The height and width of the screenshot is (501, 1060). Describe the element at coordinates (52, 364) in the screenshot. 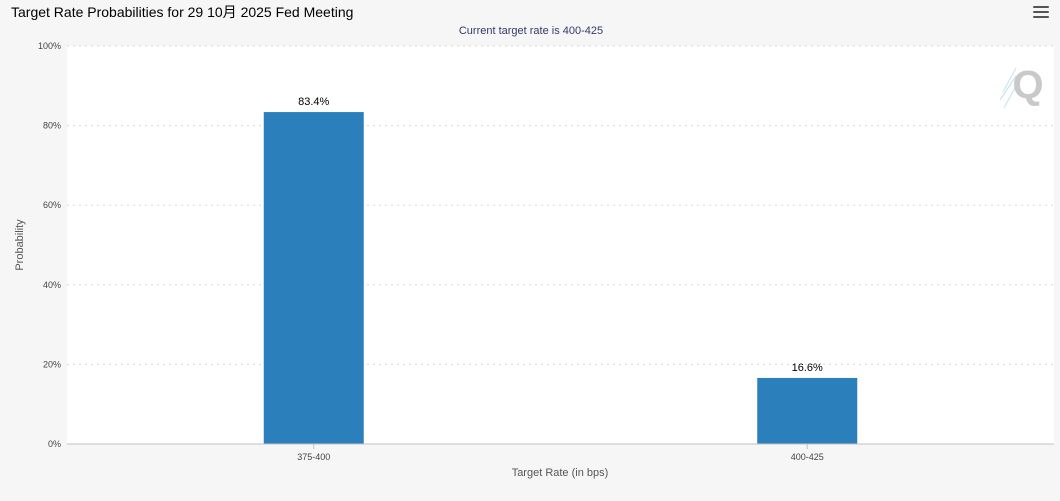

I see `y-tick-label: 20%` at that location.